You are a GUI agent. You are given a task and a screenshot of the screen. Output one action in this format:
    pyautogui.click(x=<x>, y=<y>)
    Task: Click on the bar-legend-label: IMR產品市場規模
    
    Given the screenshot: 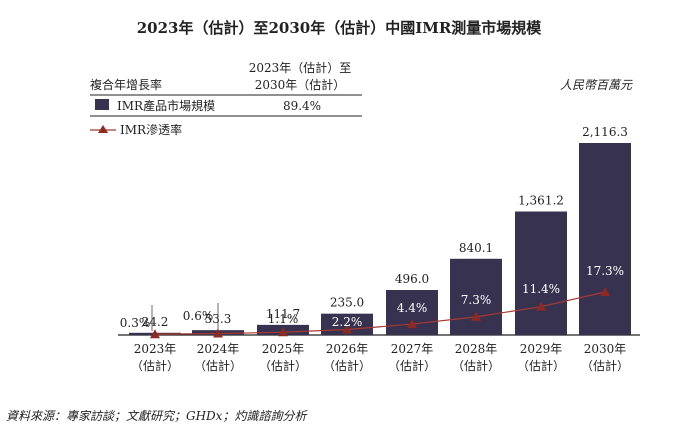 What is the action you would take?
    pyautogui.click(x=166, y=105)
    